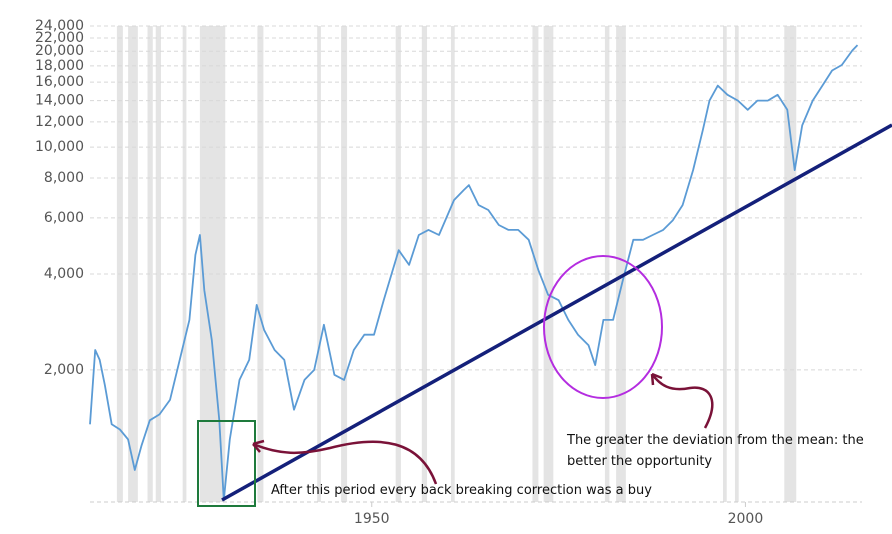 The width and height of the screenshot is (892, 534). Describe the element at coordinates (59, 26) in the screenshot. I see `y-tick-label: 24,000` at that location.